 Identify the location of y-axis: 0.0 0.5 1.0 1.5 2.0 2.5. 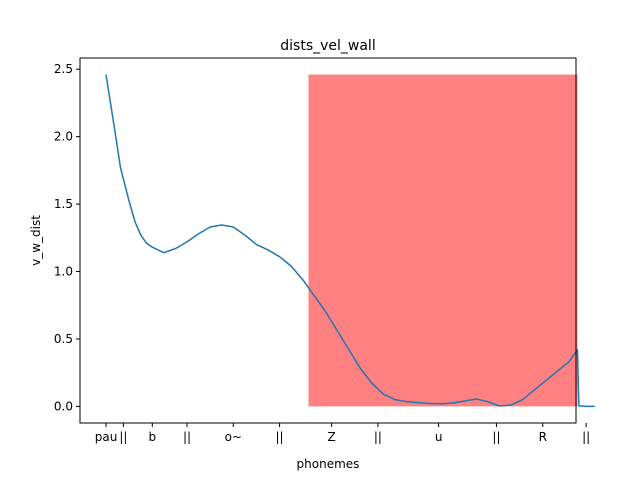
(67, 237).